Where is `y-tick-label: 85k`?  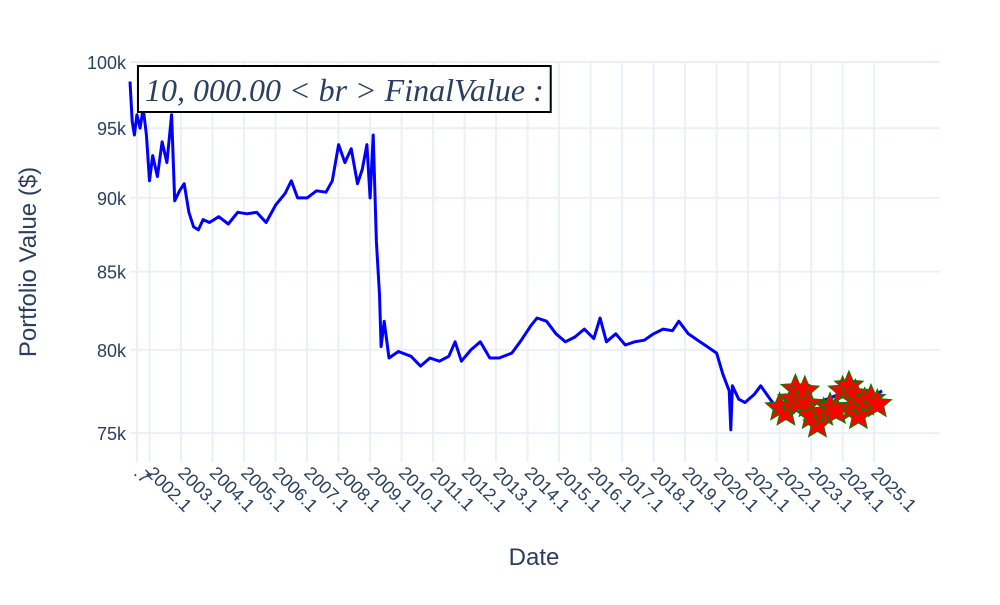
y-tick-label: 85k is located at coordinates (112, 273).